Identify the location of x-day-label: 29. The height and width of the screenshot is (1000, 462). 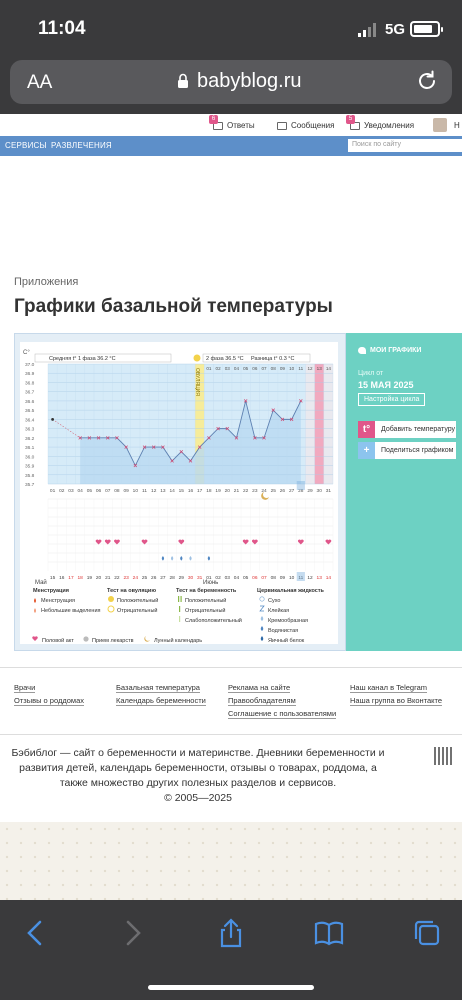
(310, 491).